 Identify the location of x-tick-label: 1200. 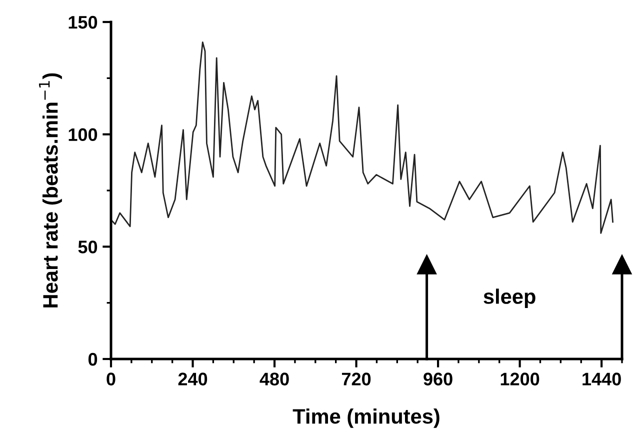
(520, 379).